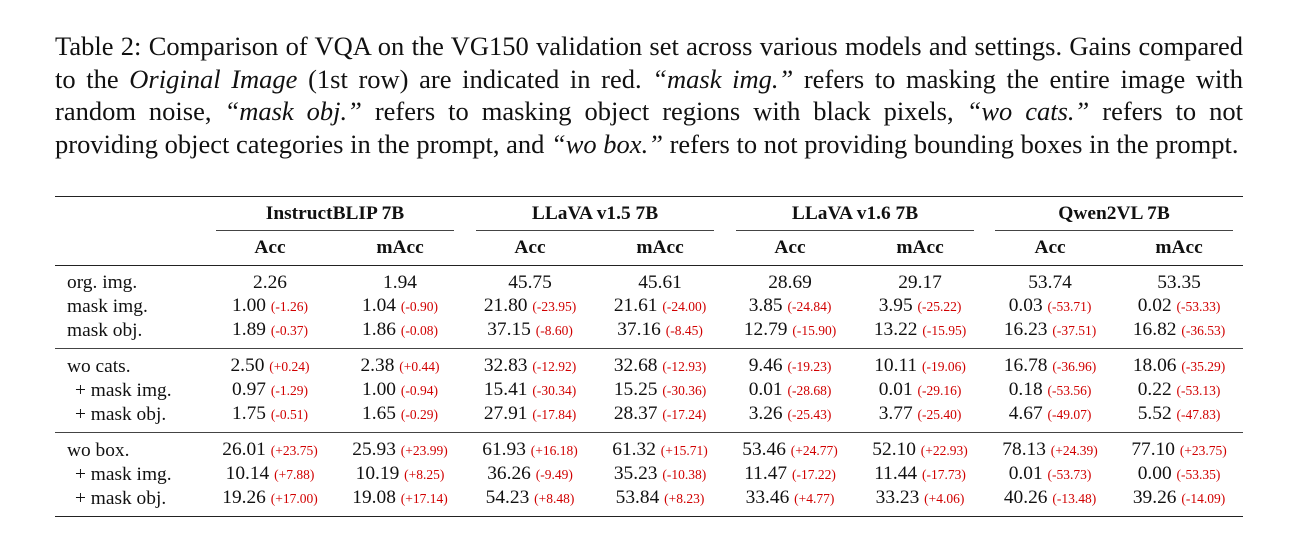 The image size is (1299, 535). I want to click on cell-gain: (-53.33), so click(1198, 306).